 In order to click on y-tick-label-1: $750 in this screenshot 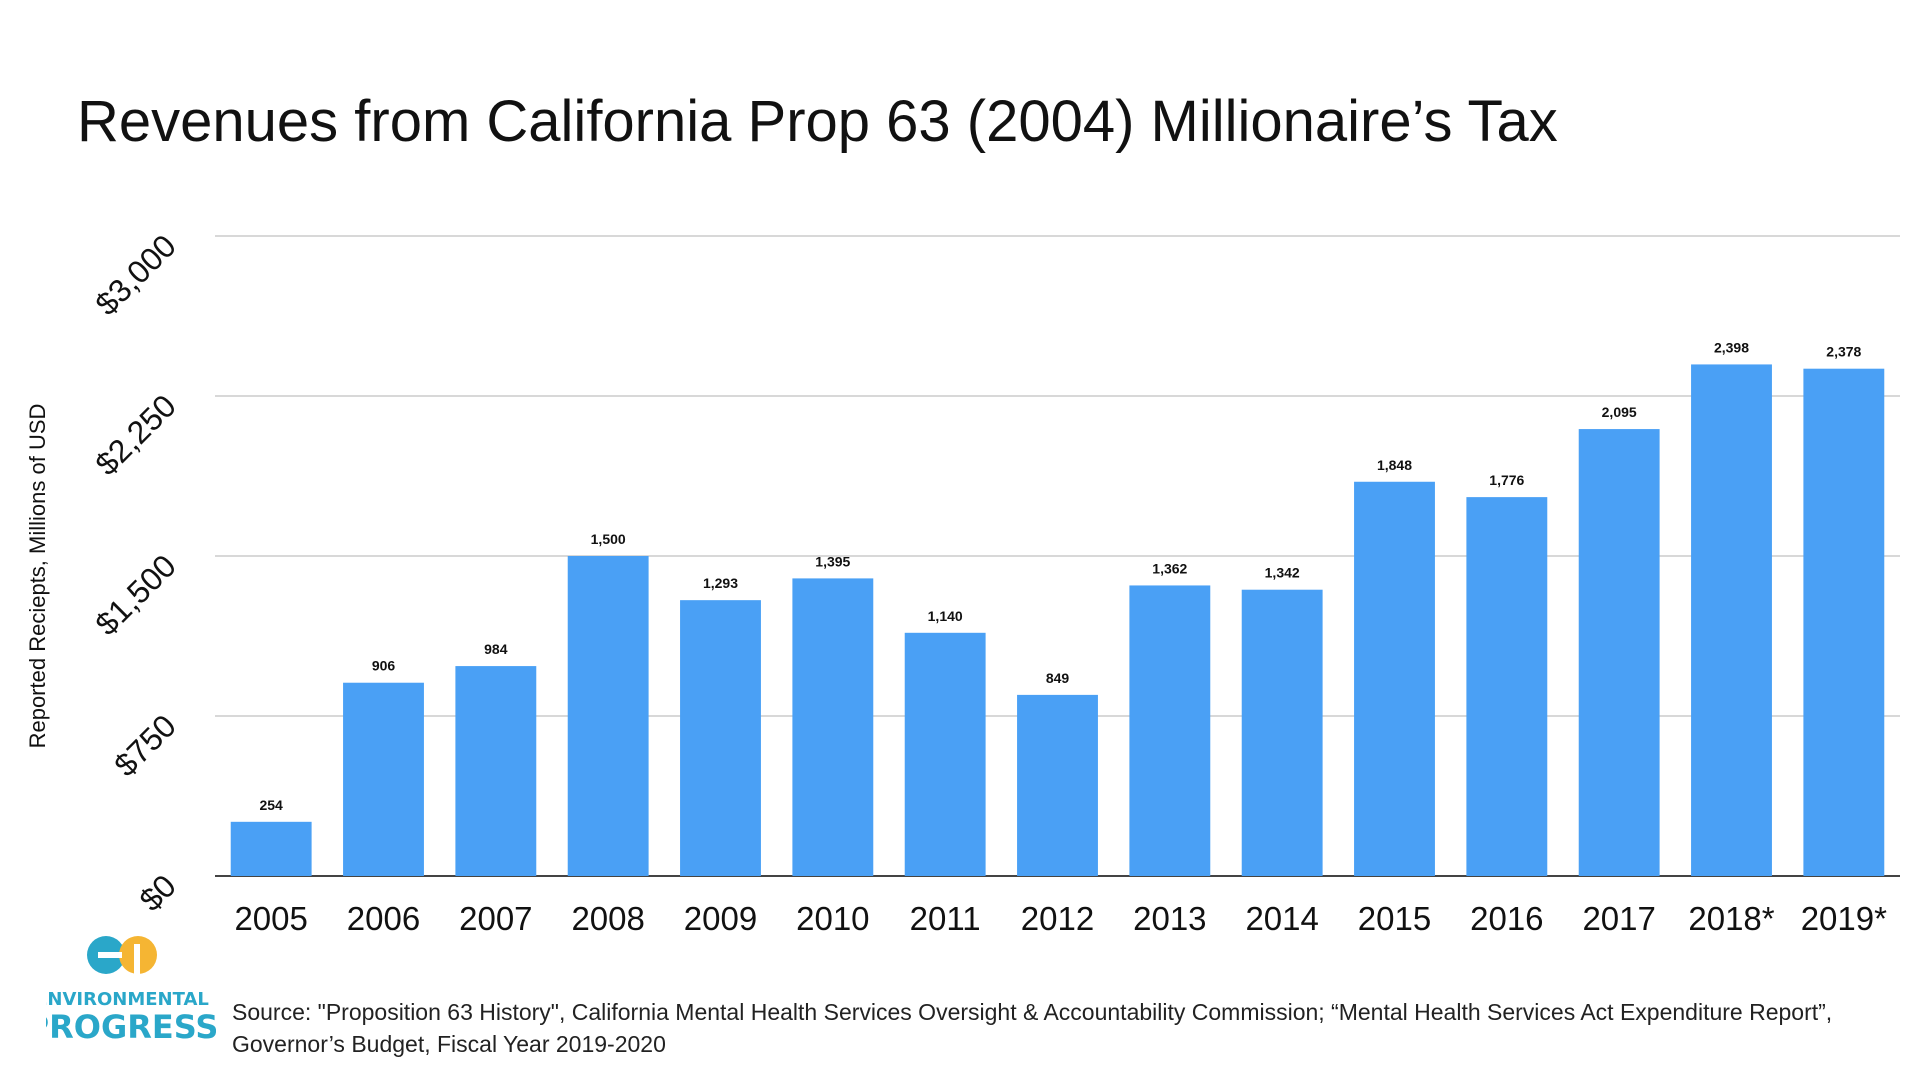, I will do `click(145, 745)`.